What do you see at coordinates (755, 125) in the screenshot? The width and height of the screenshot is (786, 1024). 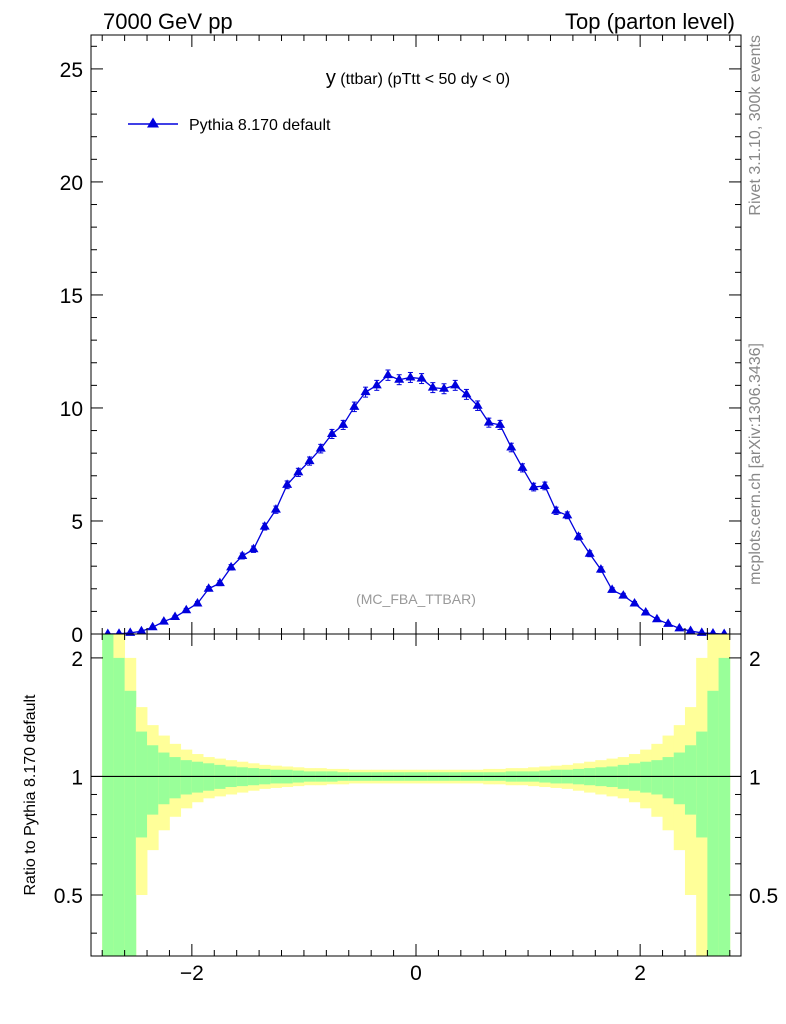 I see `rivet-label: Rivet 3.1.10, 300k events` at bounding box center [755, 125].